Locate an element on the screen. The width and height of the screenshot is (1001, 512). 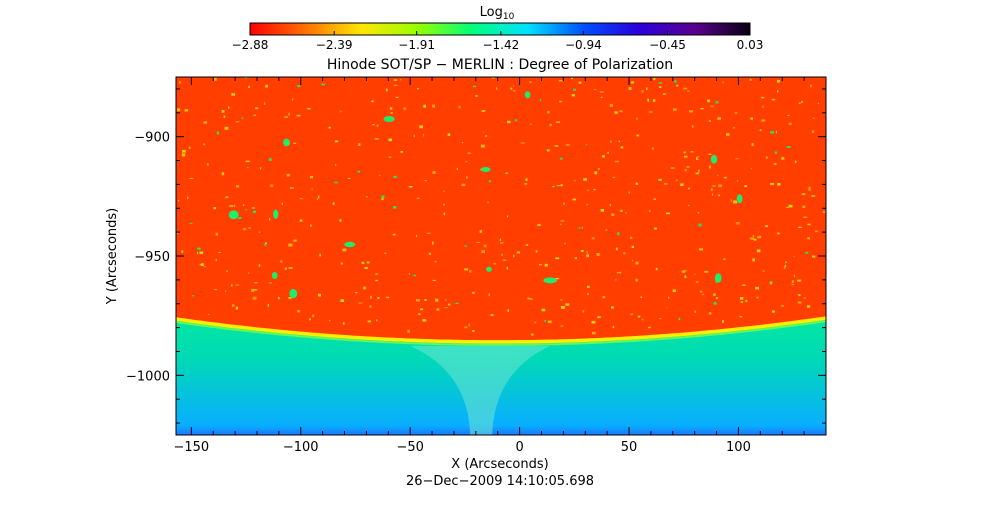
solar-limb-glow is located at coordinates (501, 333).